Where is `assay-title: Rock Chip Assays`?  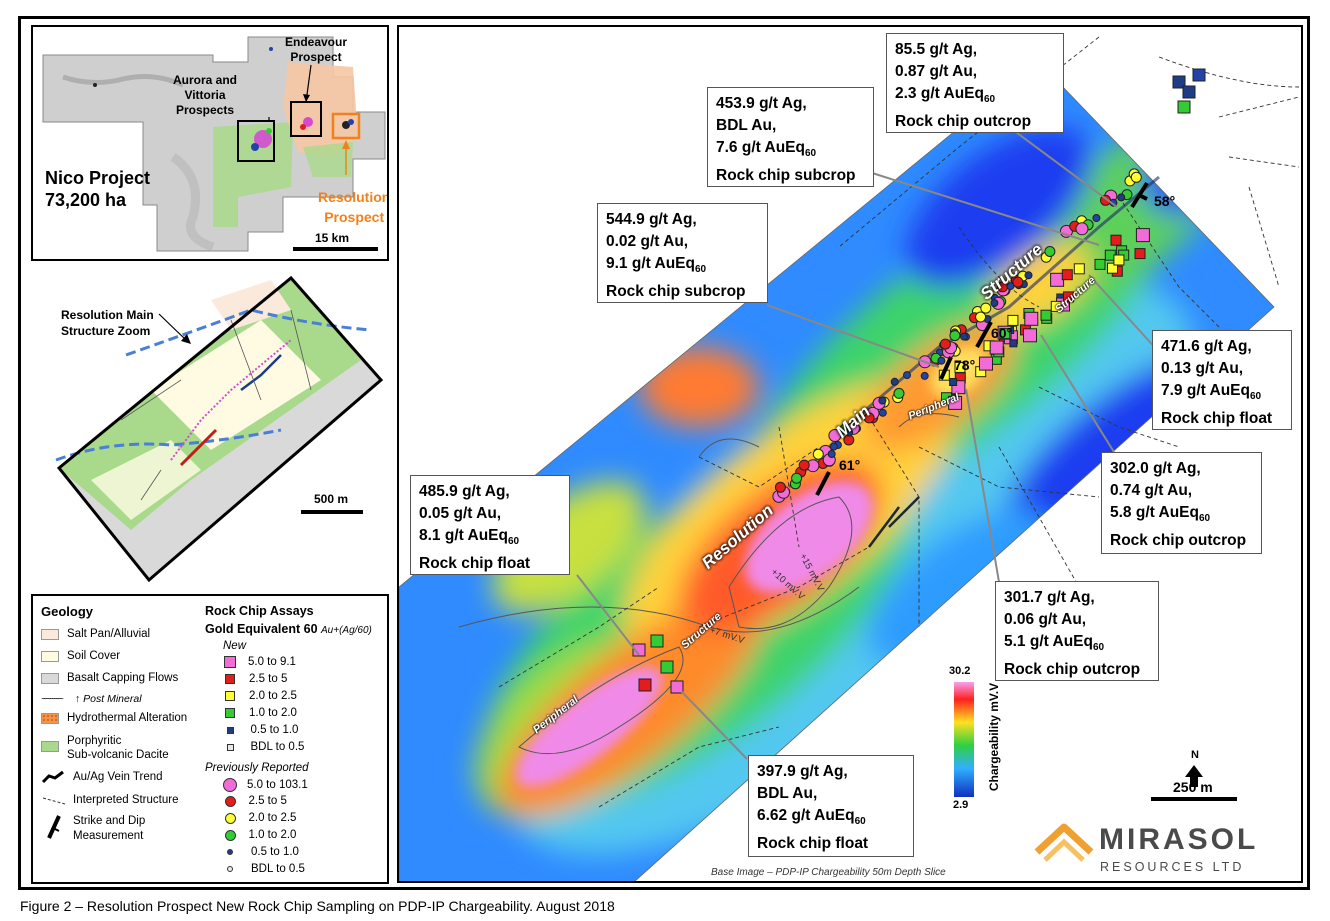
assay-title: Rock Chip Assays is located at coordinates (259, 611).